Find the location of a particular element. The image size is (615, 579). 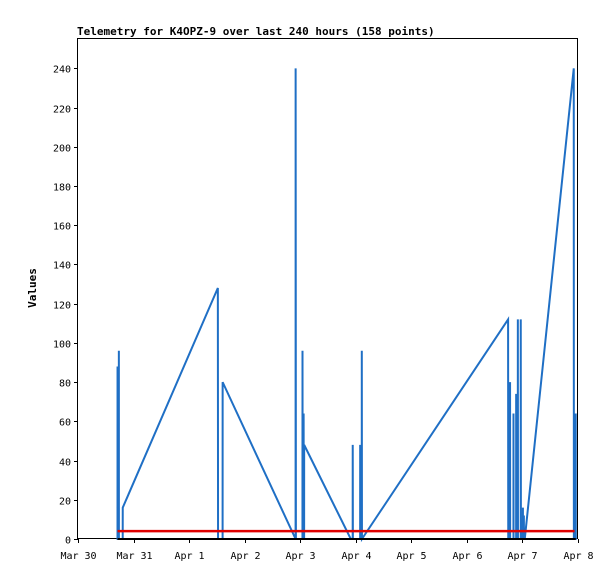

x-tick-label: Apr 7 is located at coordinates (522, 556).